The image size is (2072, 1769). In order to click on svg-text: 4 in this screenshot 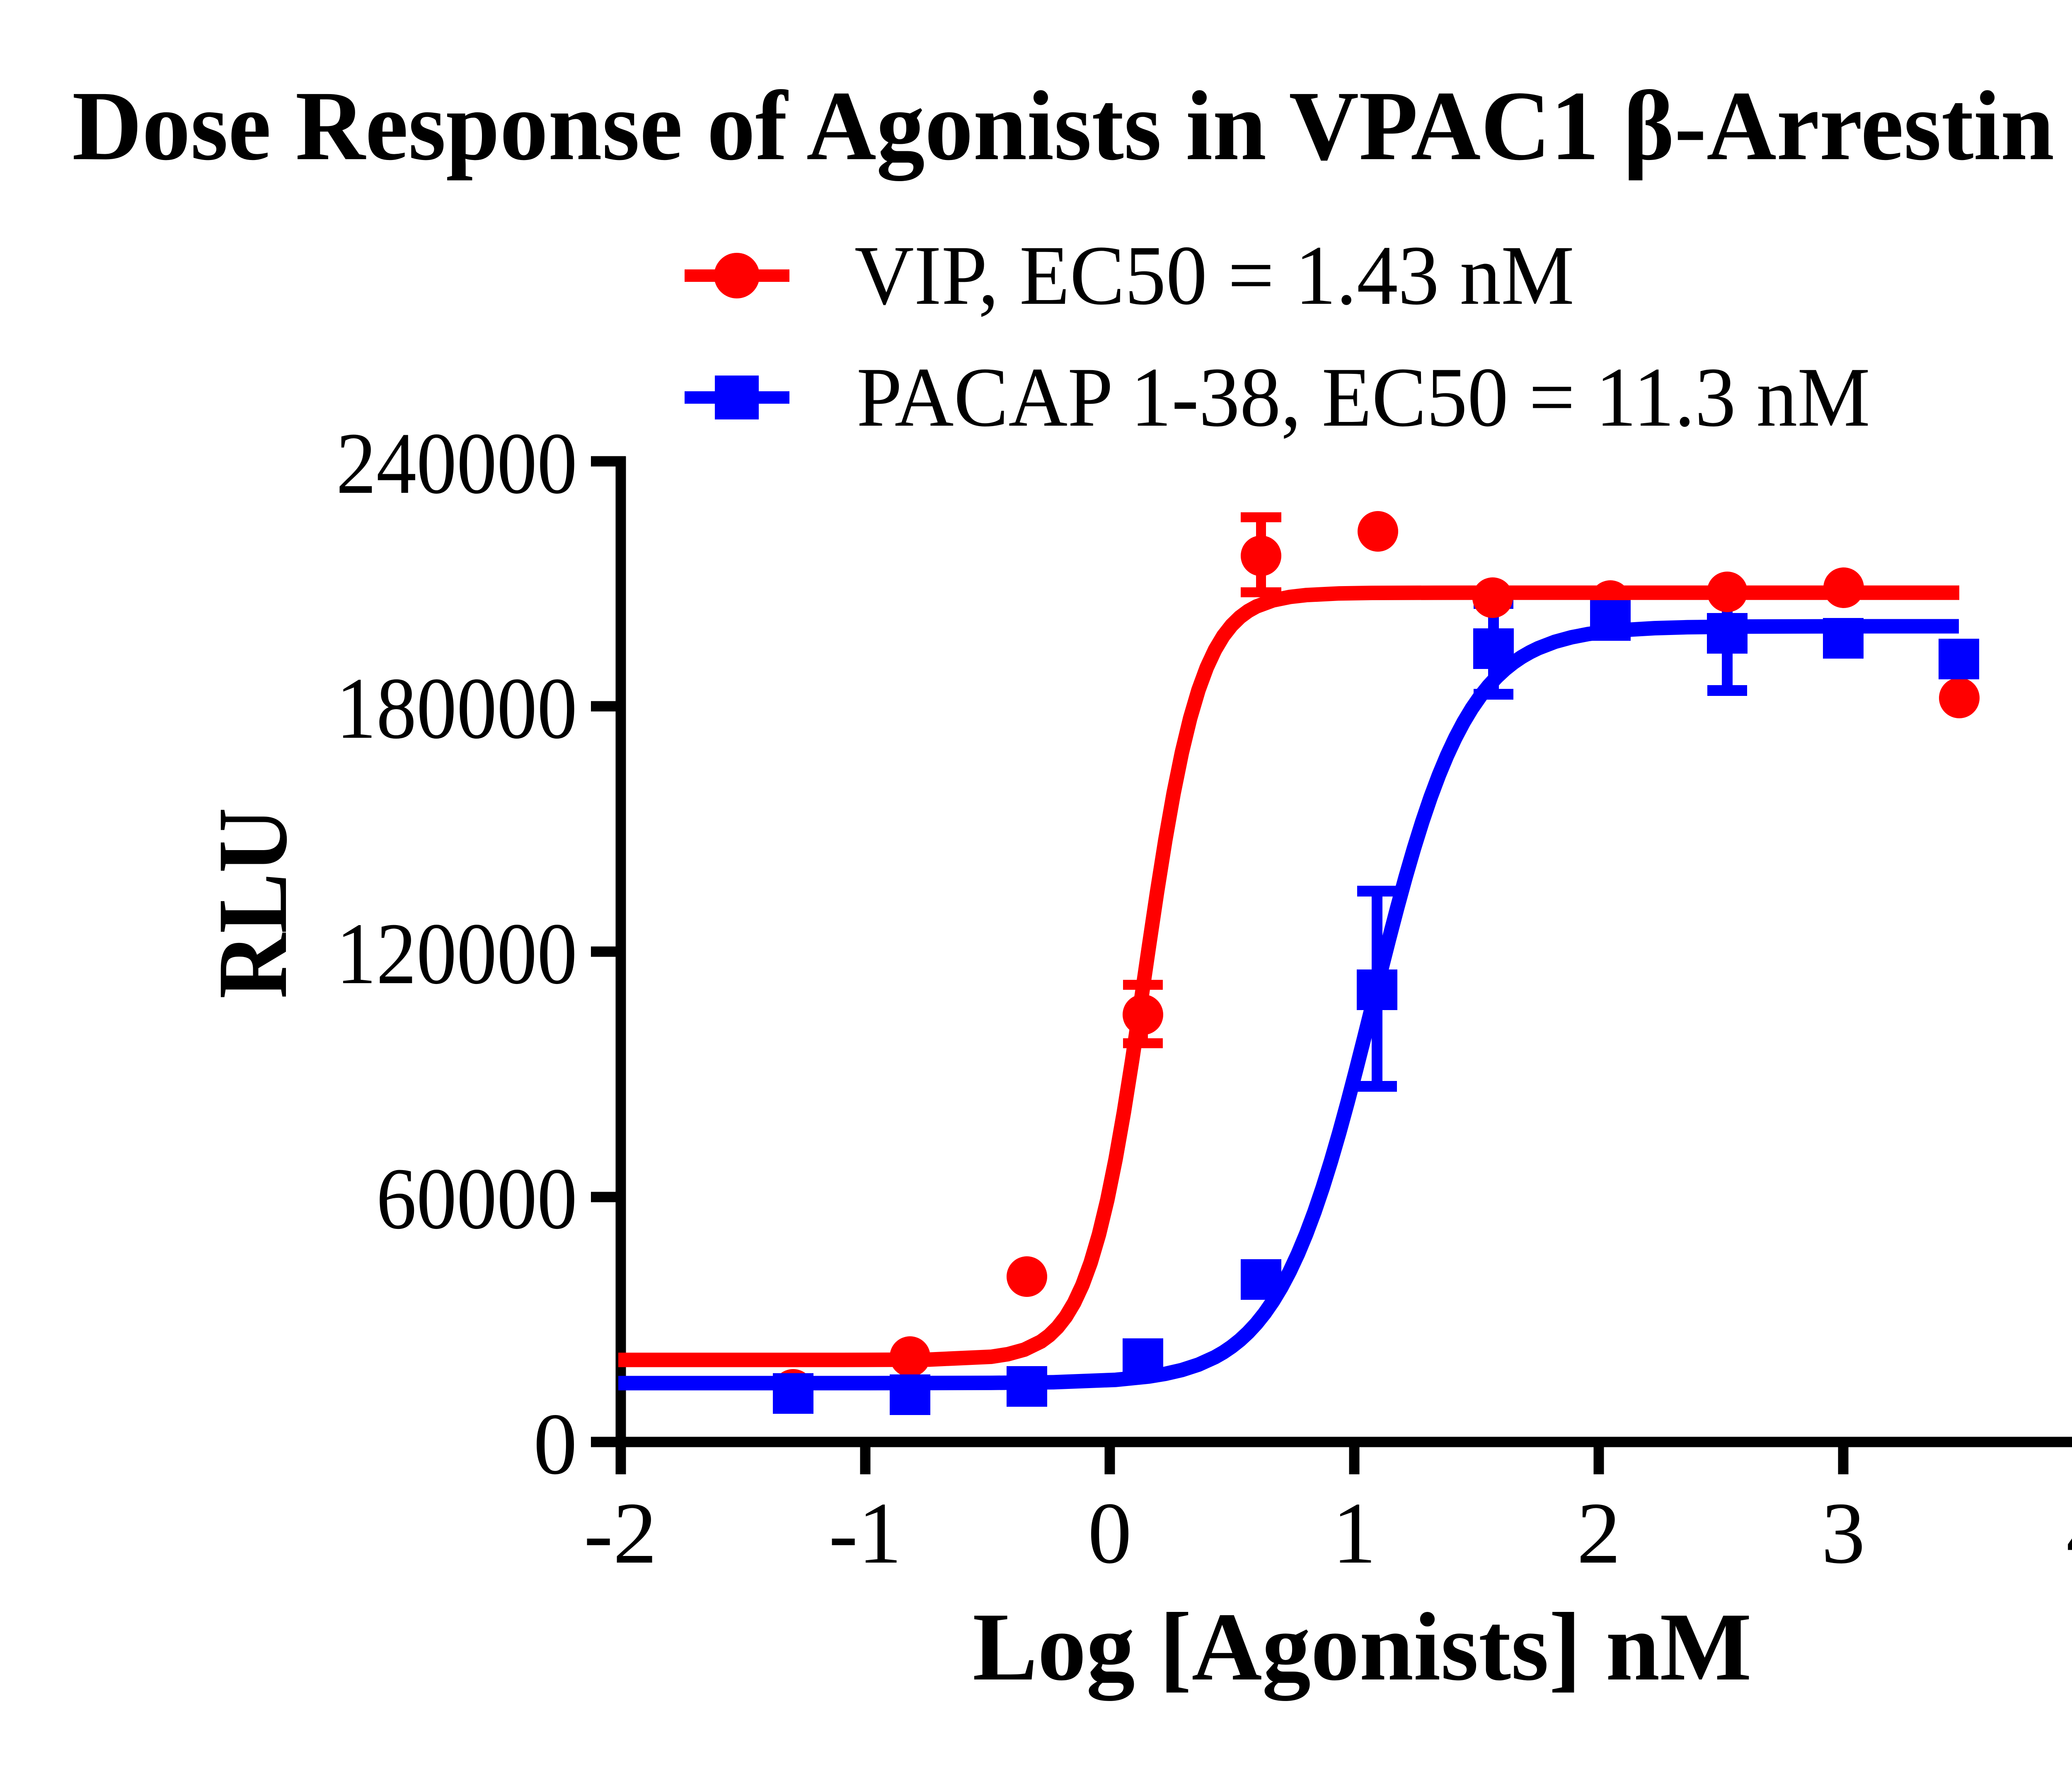, I will do `click(2069, 1533)`.